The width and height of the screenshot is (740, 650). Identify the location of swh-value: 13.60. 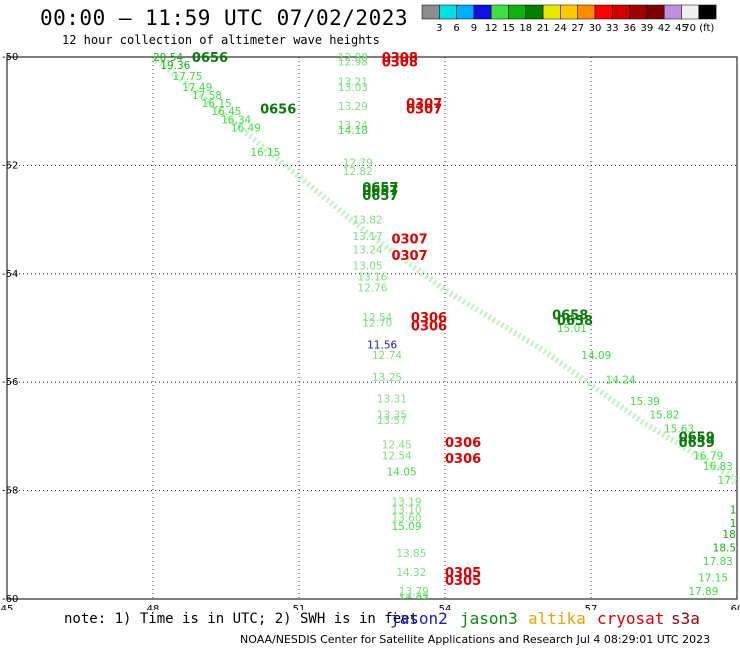
(406, 519).